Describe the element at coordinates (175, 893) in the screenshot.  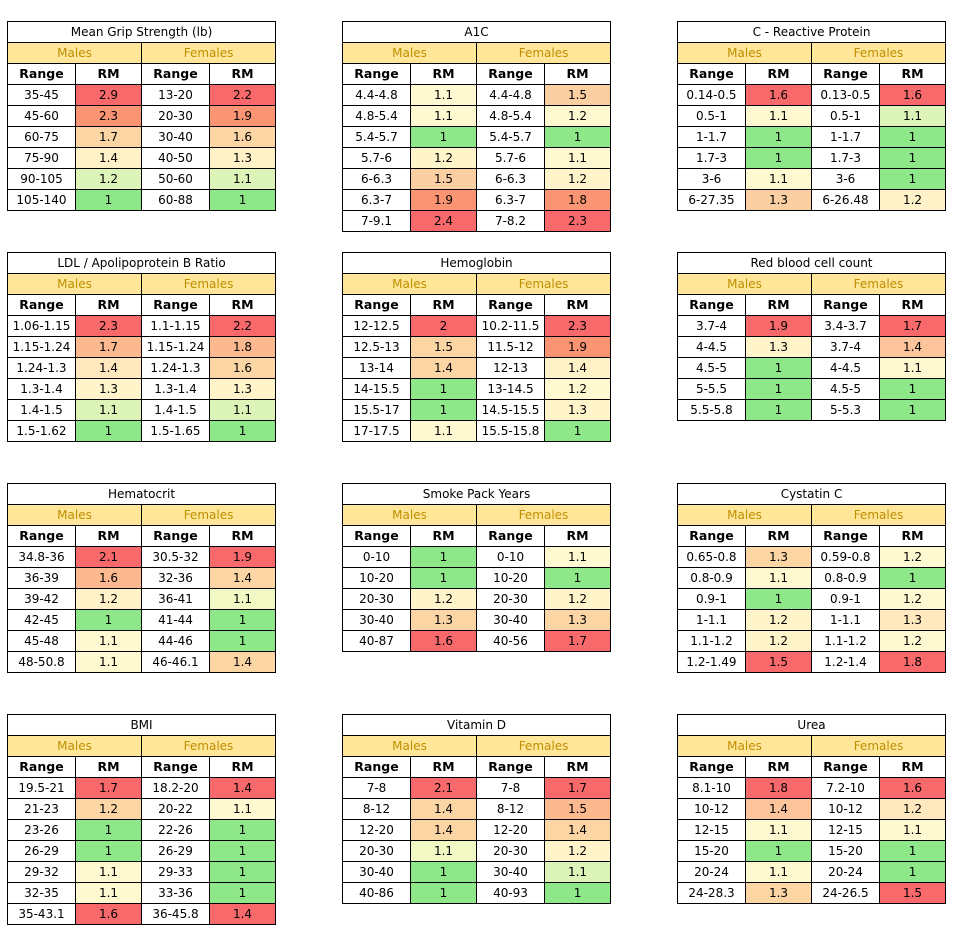
I see `female-range-cell: 33-36` at that location.